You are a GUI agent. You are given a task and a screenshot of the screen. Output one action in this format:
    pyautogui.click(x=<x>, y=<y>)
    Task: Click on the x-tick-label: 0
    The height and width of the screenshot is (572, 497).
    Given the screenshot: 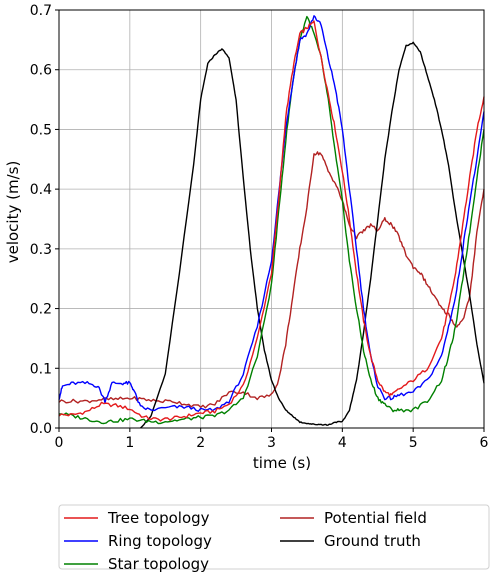 What is the action you would take?
    pyautogui.click(x=59, y=443)
    